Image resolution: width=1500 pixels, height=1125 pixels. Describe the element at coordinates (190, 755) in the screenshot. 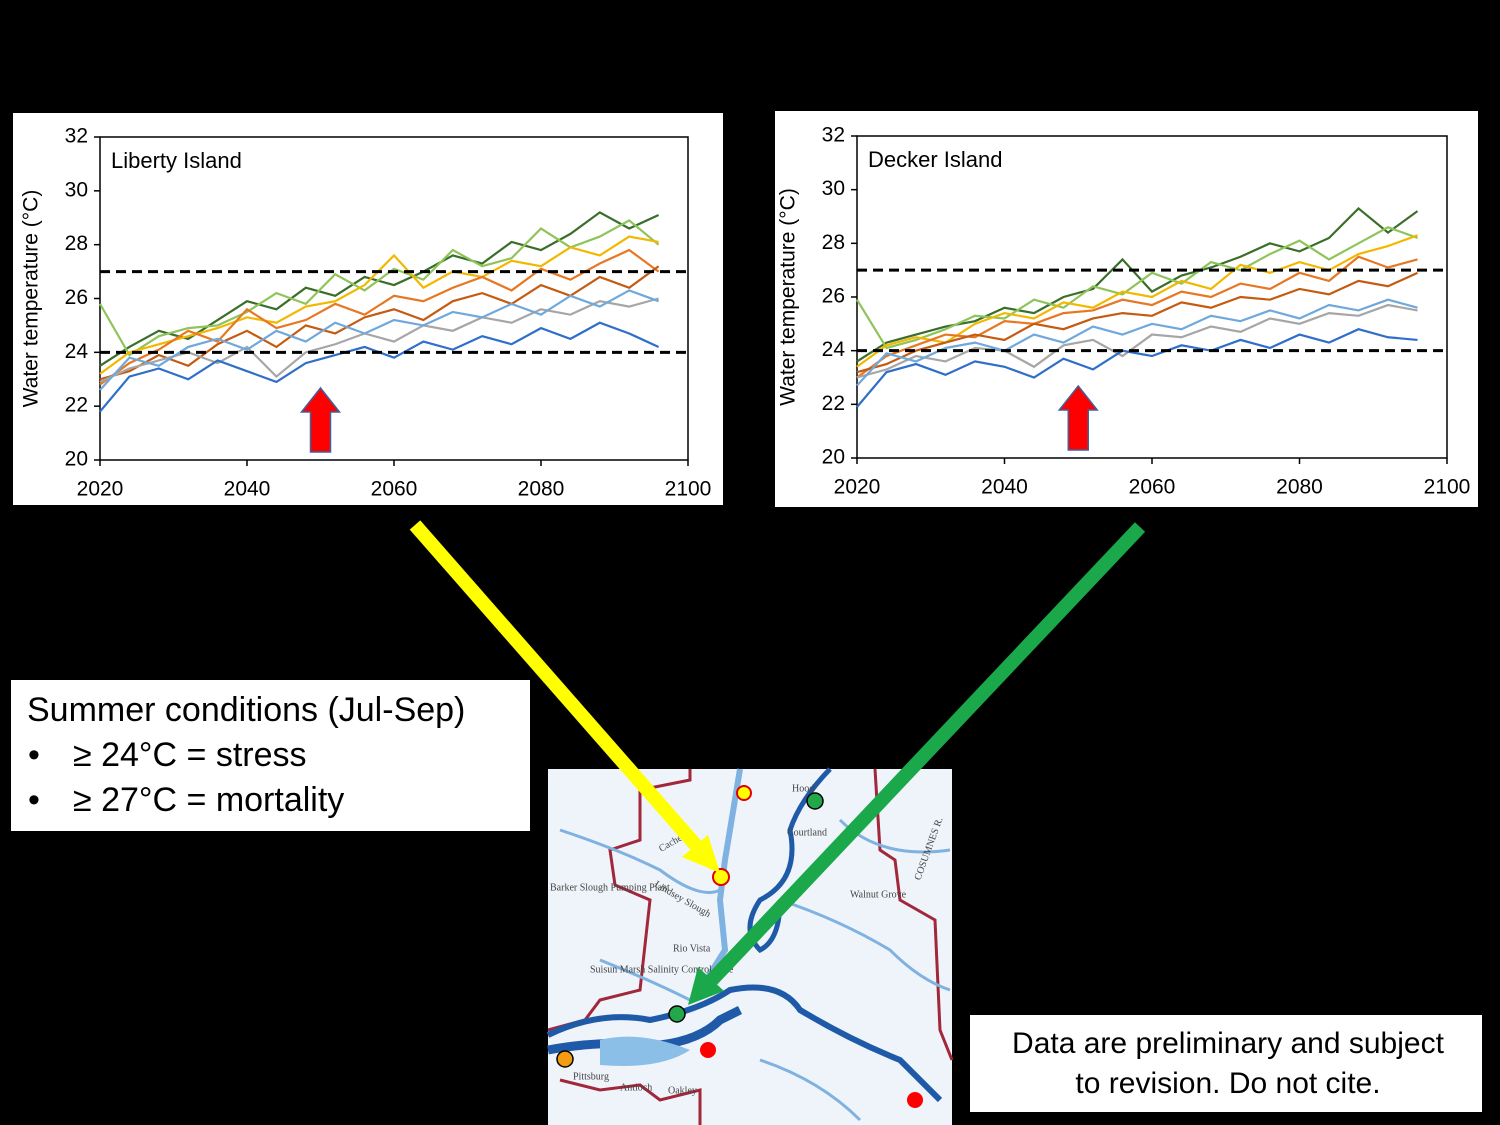

I see `bullet: ≥ 24°C = stress` at that location.